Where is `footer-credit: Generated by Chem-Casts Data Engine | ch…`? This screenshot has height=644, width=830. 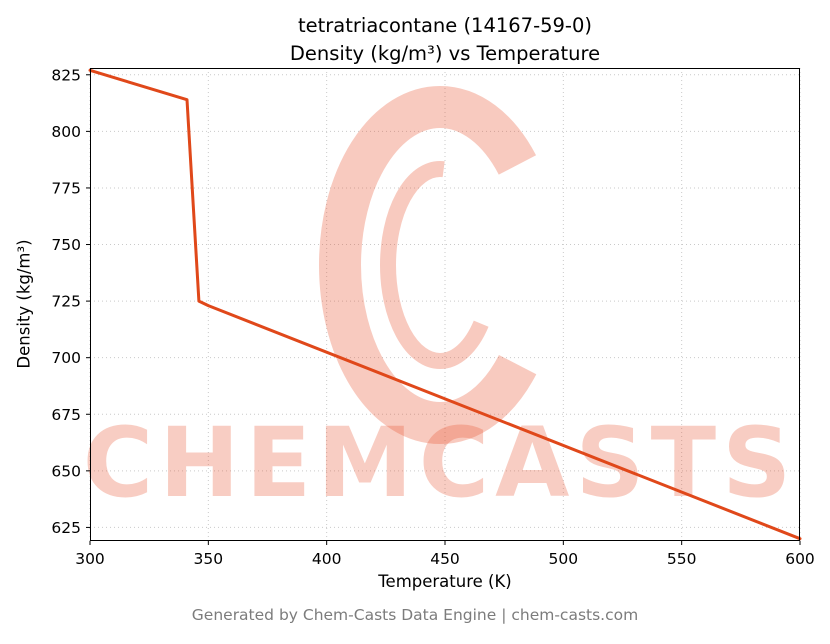 footer-credit: Generated by Chem-Casts Data Engine | ch… is located at coordinates (415, 615).